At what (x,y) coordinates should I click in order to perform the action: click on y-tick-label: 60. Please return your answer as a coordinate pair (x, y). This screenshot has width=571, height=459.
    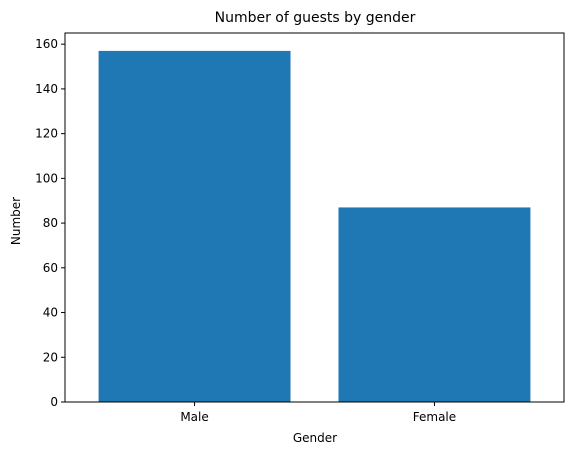
    Looking at the image, I should click on (50, 268).